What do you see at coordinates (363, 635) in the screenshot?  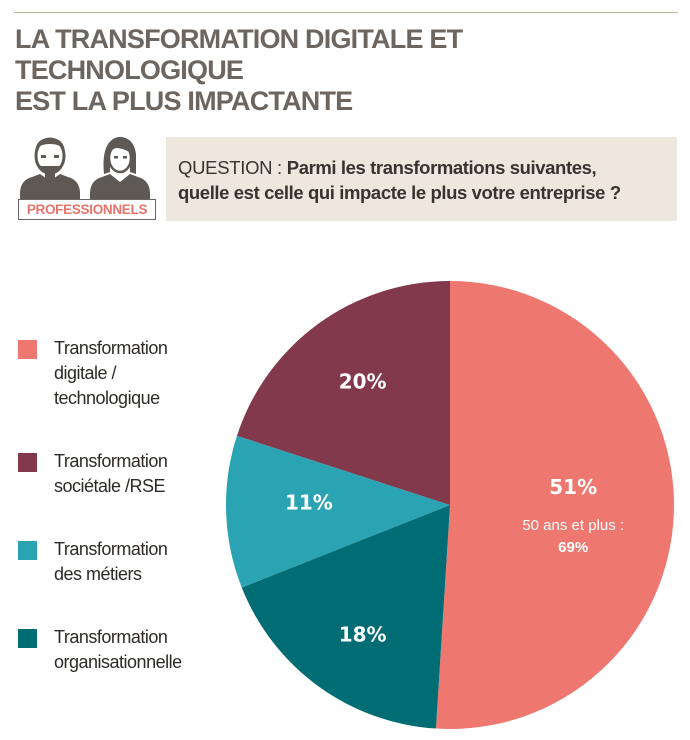 I see `slice-value-label: 18%` at bounding box center [363, 635].